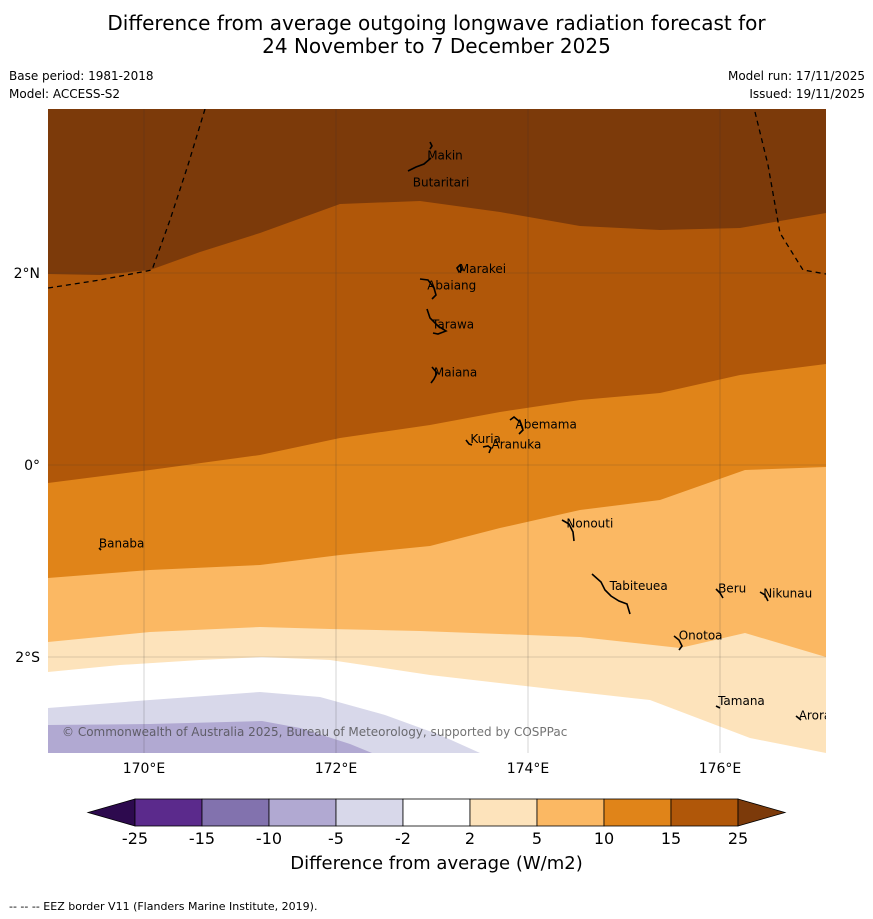 Image resolution: width=873 pixels, height=919 pixels. I want to click on place-label-banaba: Banaba, so click(122, 544).